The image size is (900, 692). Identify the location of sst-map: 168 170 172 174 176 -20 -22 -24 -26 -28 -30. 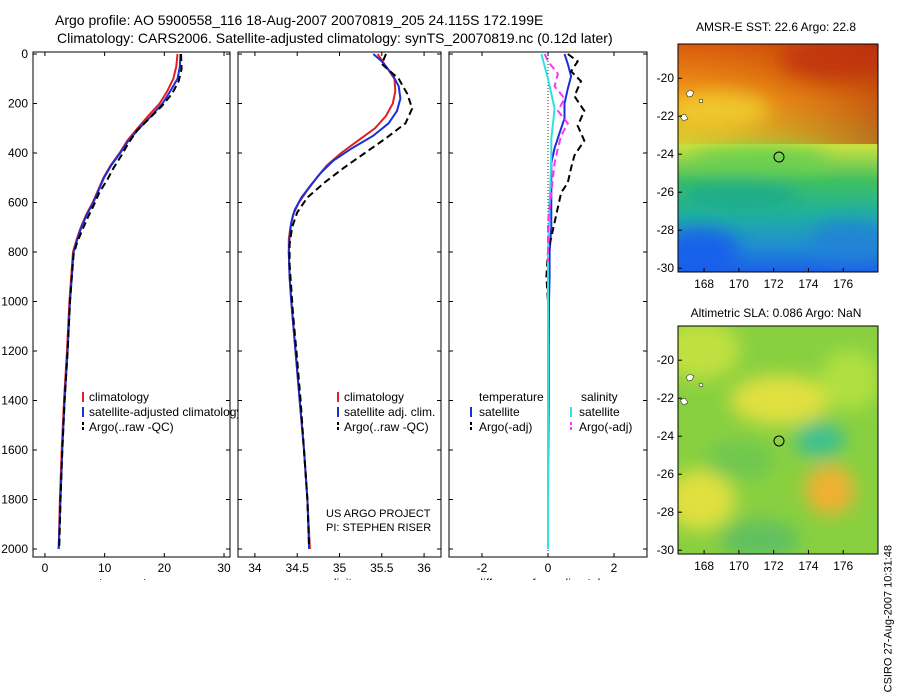
(768, 167).